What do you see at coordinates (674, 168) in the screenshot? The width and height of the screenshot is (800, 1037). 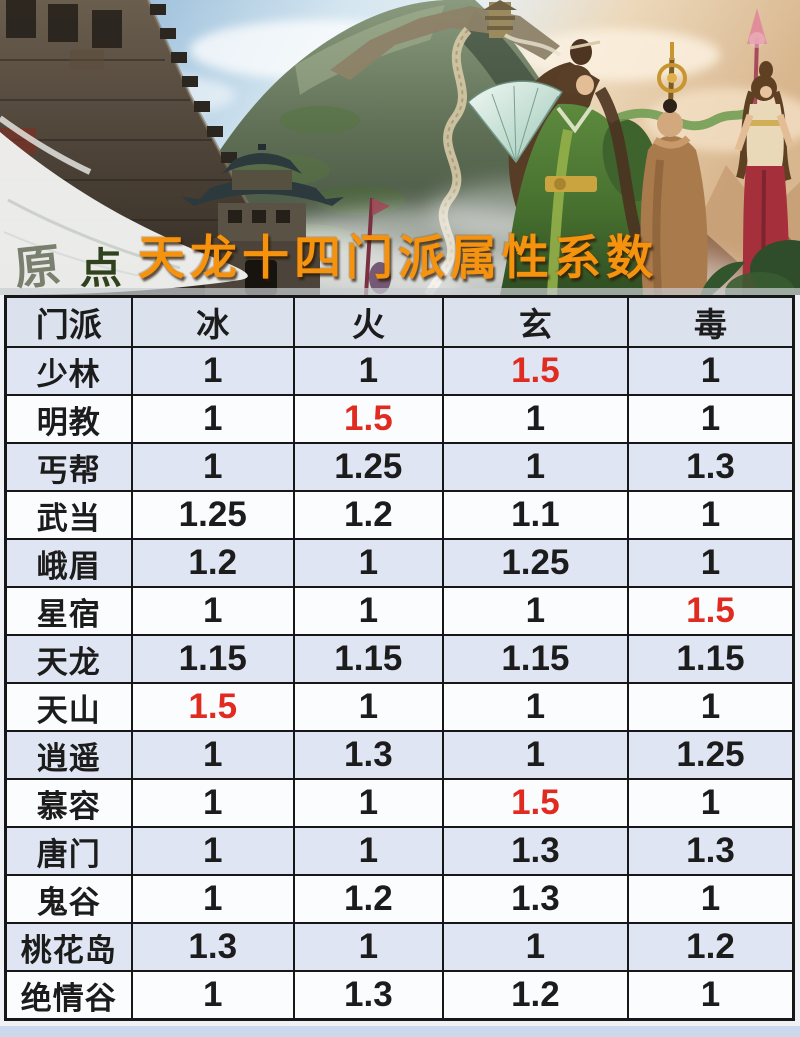 I see `bronze-figure` at bounding box center [674, 168].